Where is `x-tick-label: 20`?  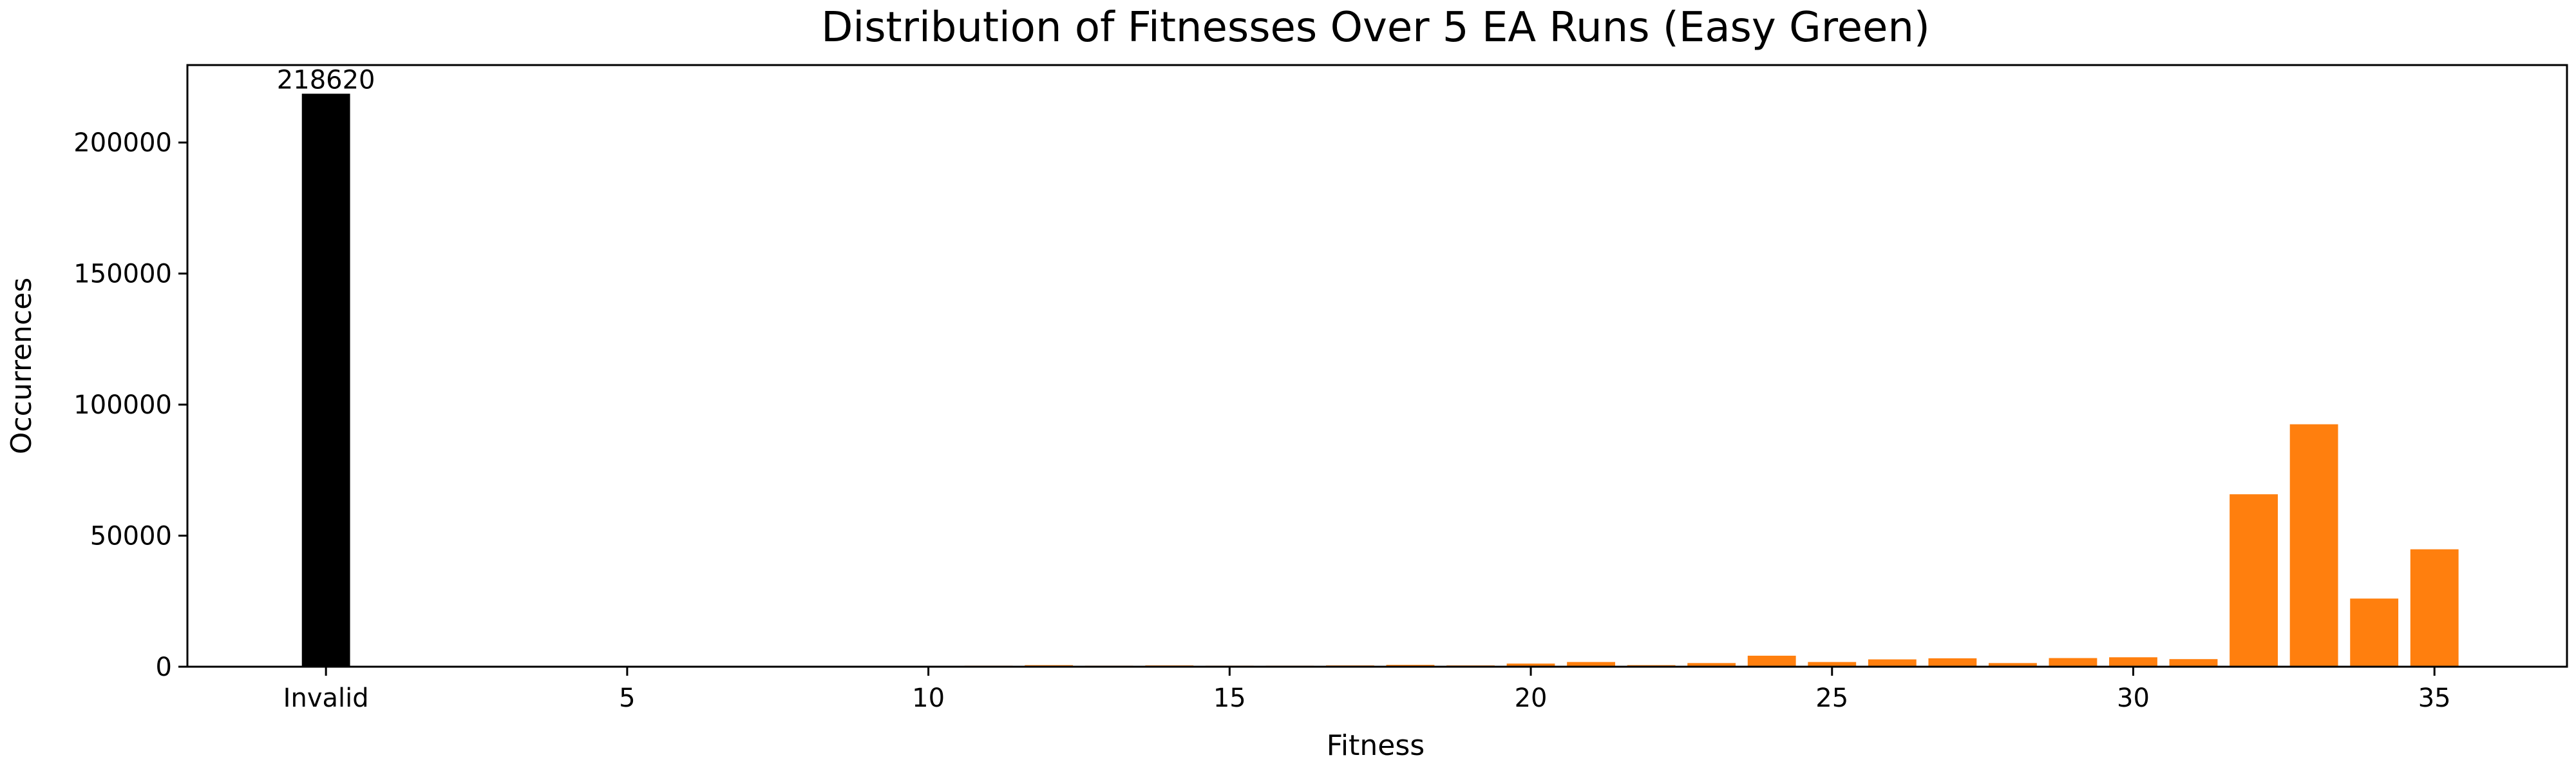 x-tick-label: 20 is located at coordinates (1531, 698).